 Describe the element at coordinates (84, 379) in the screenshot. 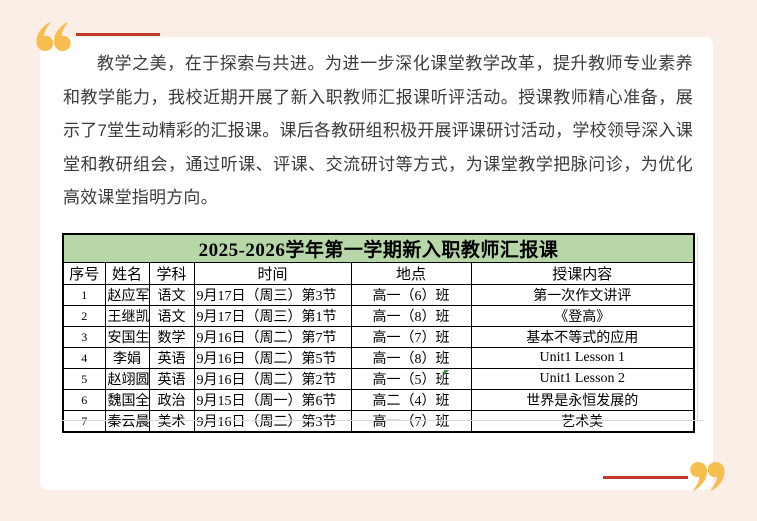

I see `table-cell: 5` at that location.